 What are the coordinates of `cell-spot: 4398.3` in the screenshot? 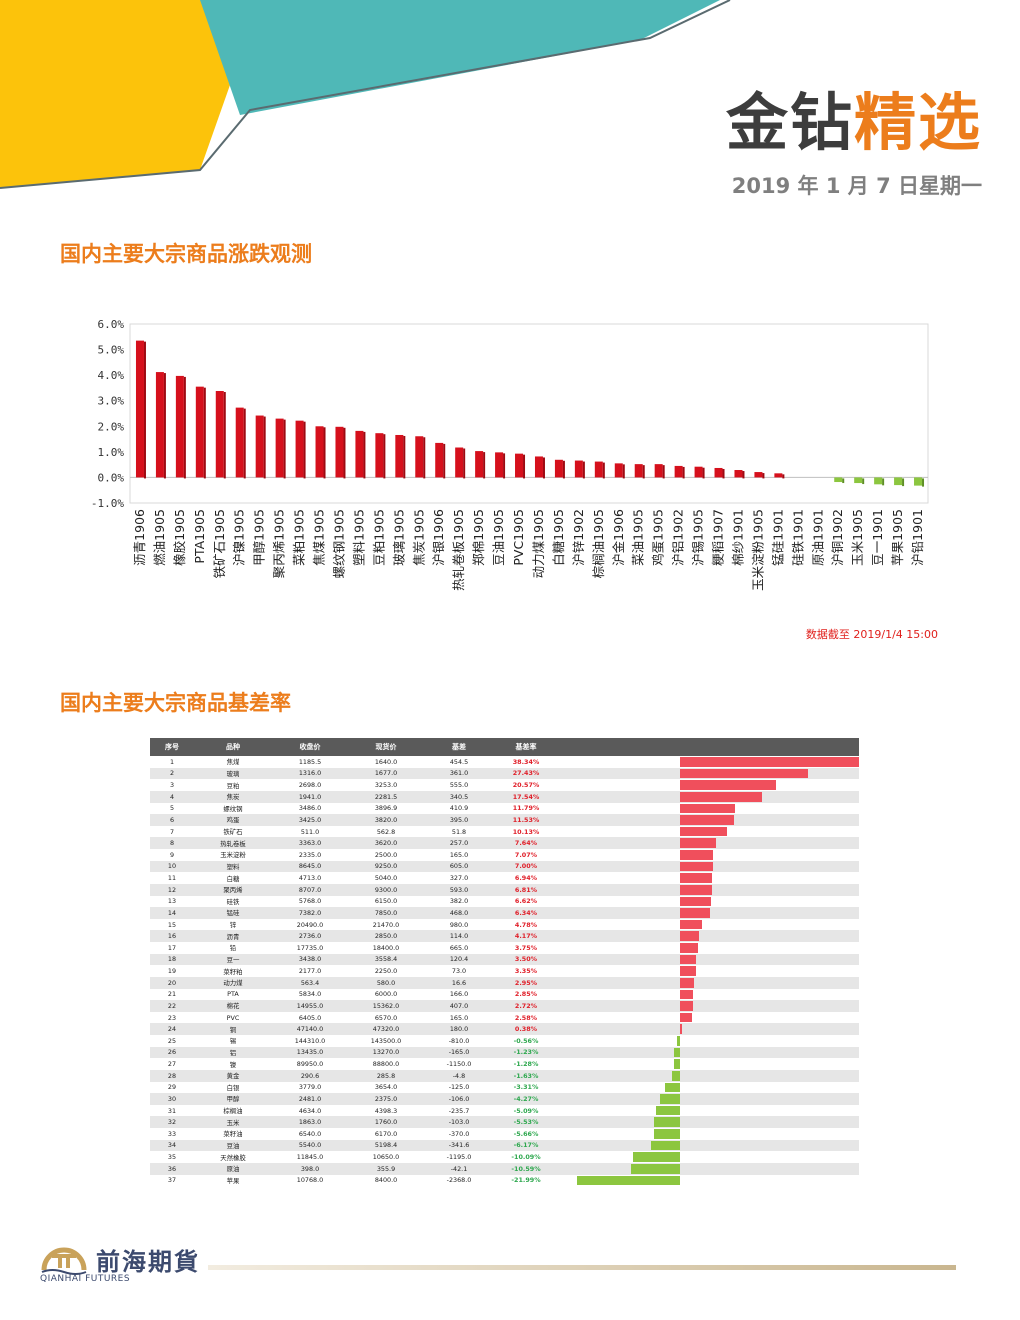 It's located at (386, 1110).